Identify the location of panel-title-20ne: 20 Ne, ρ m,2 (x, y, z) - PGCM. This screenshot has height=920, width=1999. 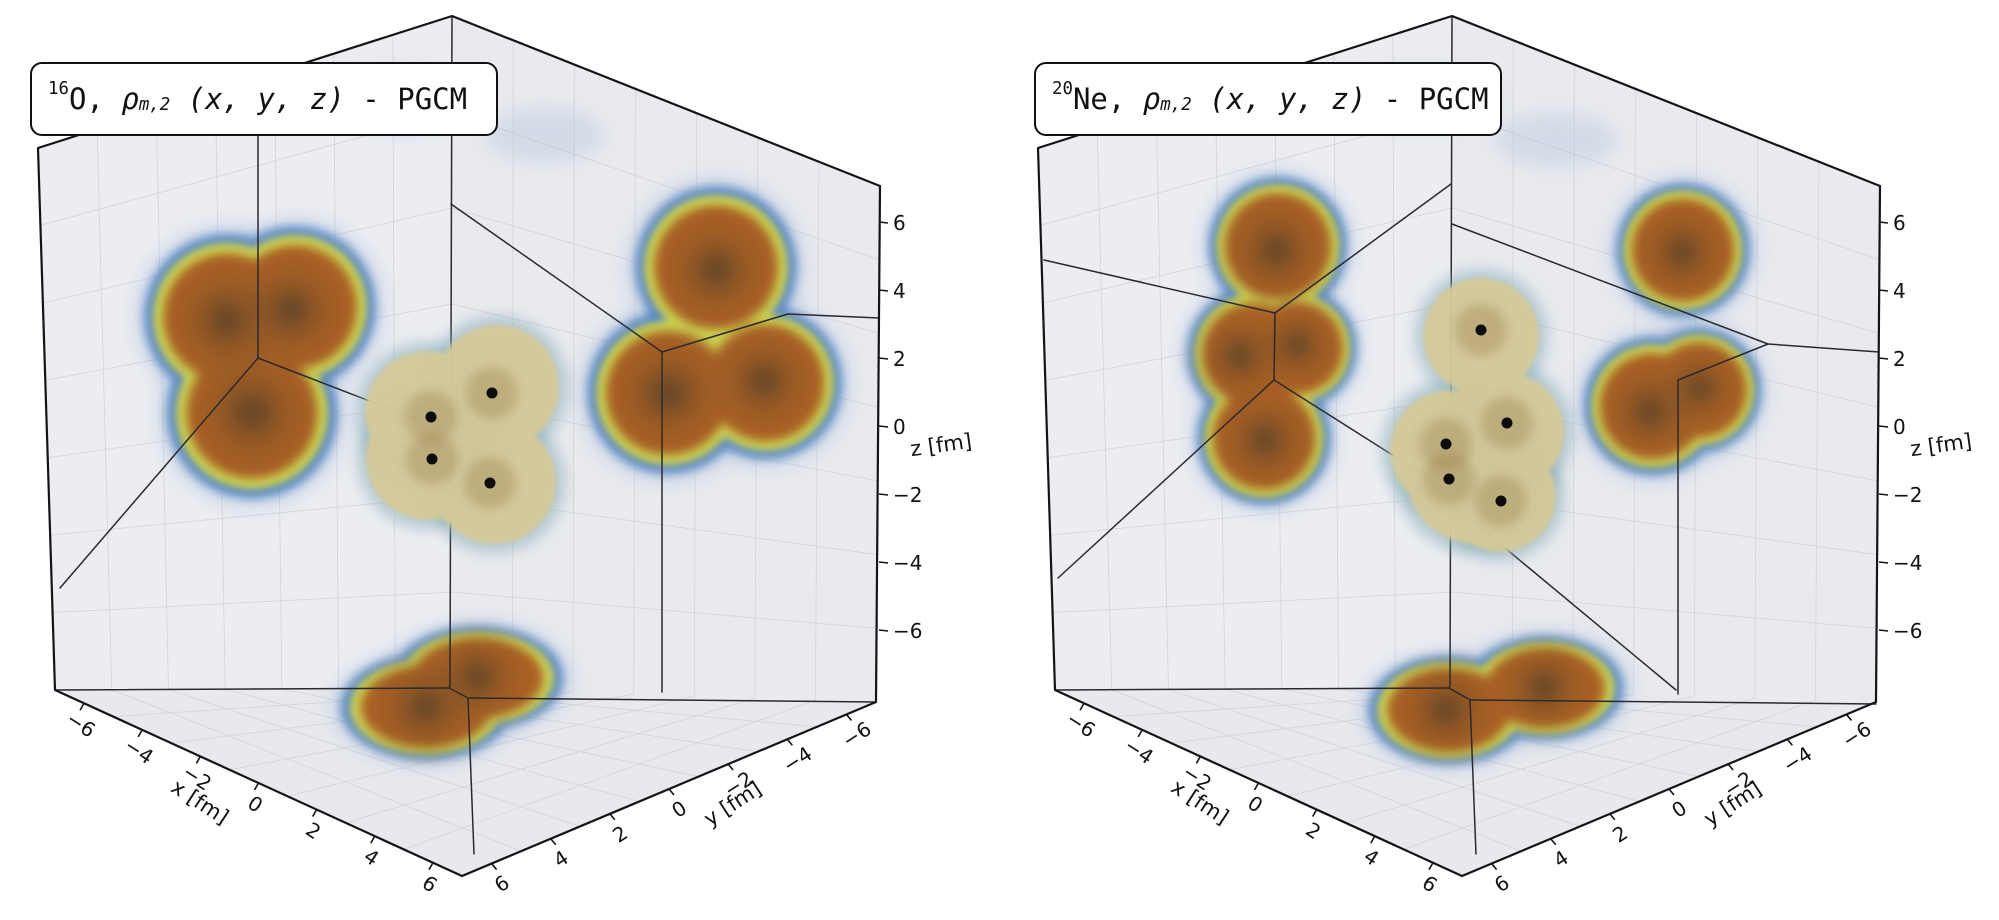
(1268, 99).